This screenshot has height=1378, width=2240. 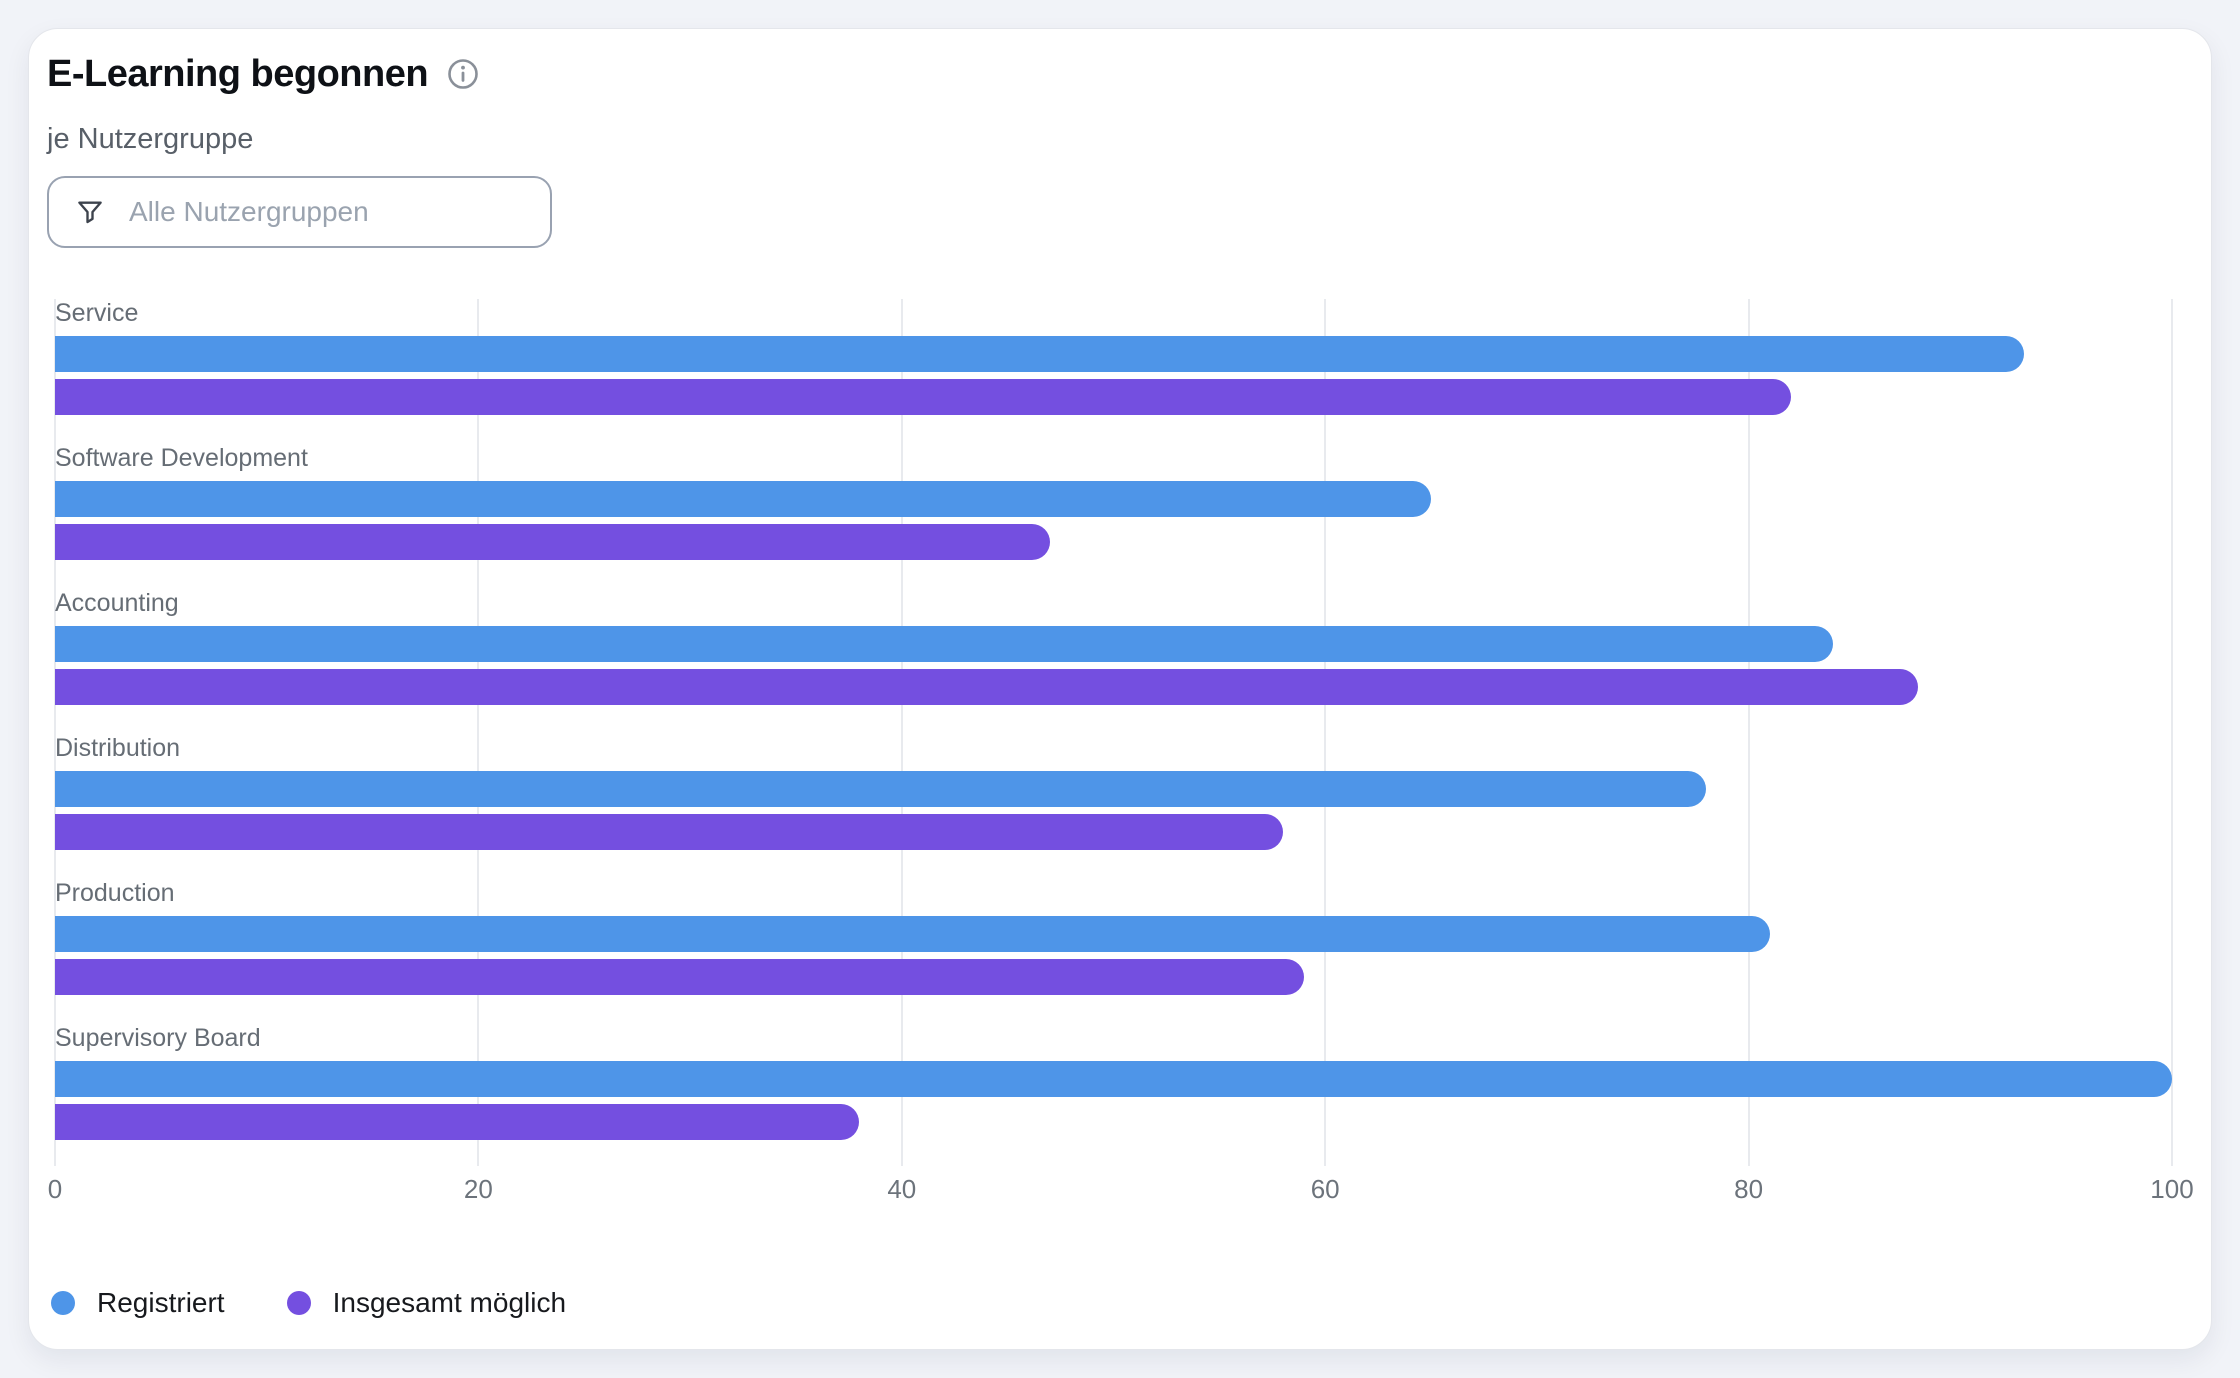 I want to click on bar-insgesamt-moglich-accounting, so click(x=986, y=687).